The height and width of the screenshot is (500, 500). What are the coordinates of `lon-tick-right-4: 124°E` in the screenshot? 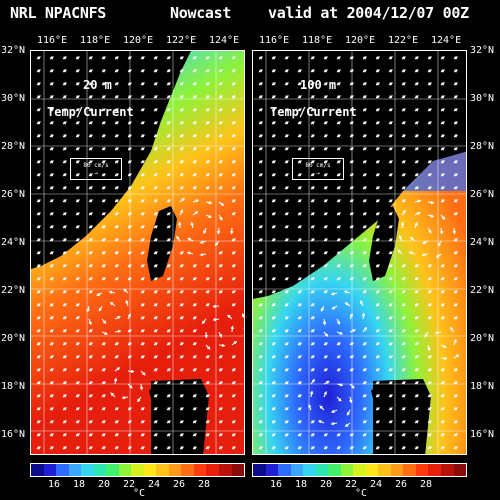 It's located at (446, 40).